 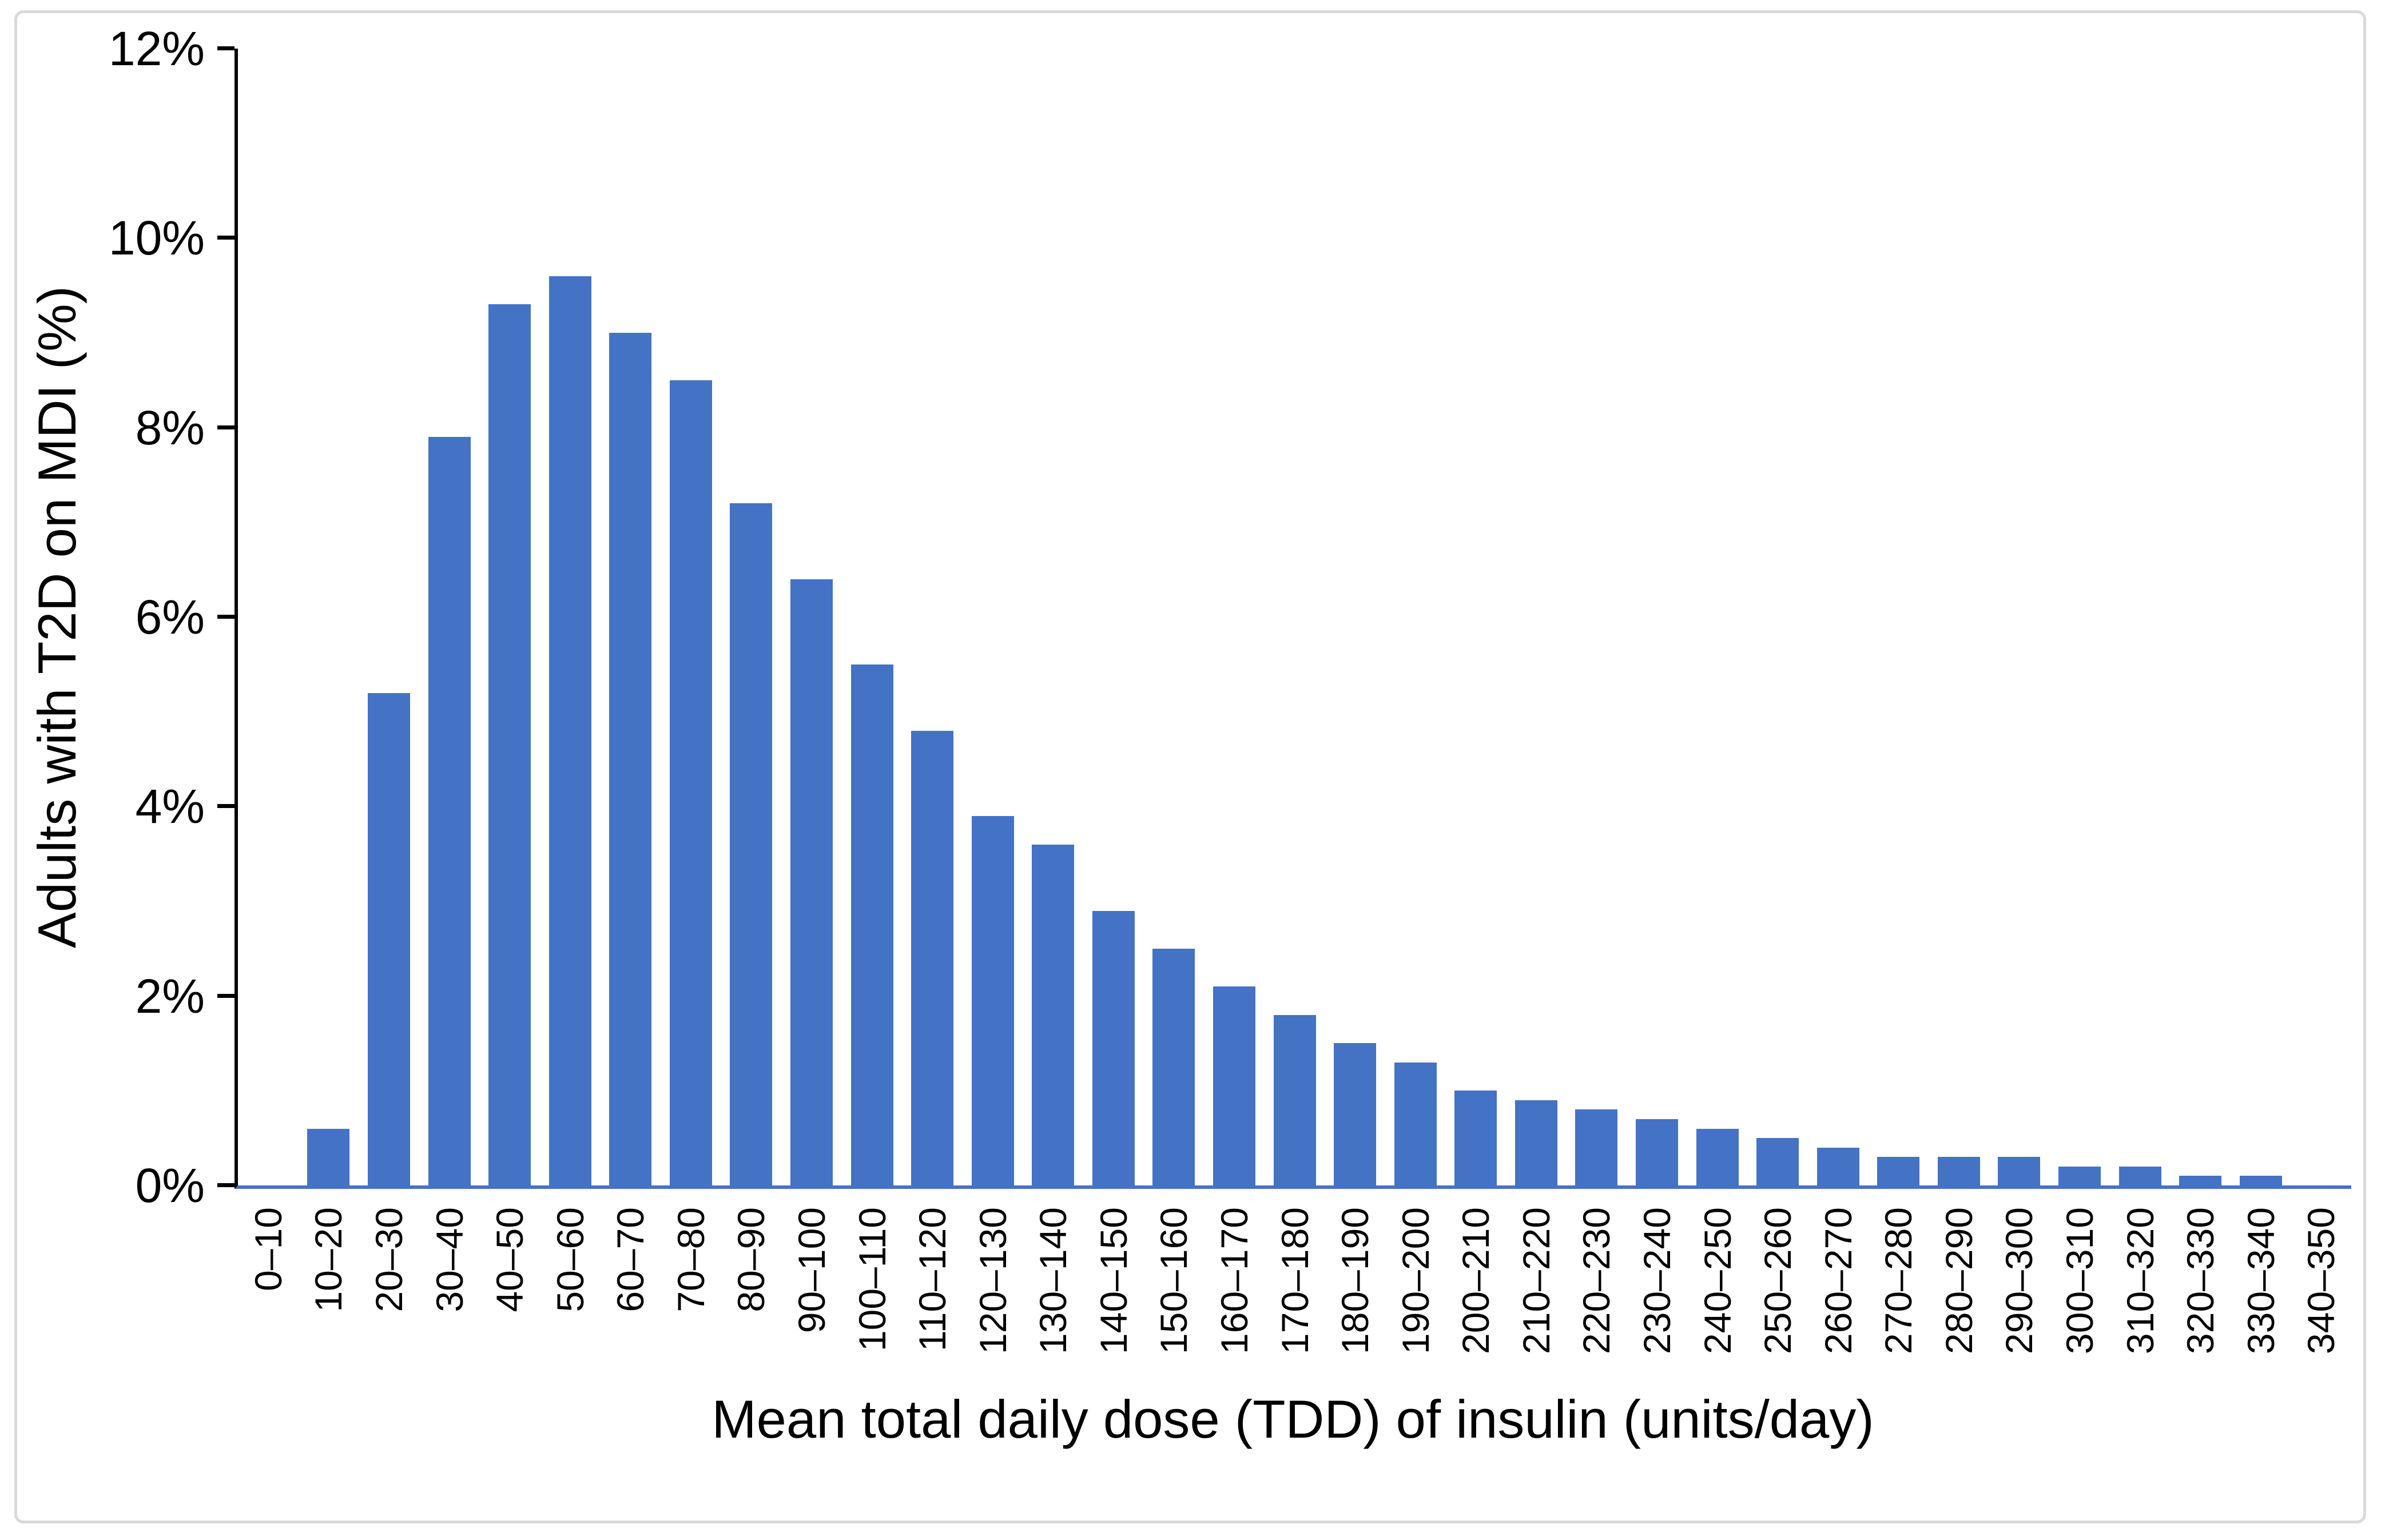 What do you see at coordinates (170, 806) in the screenshot?
I see `y-tick-label: 4%` at bounding box center [170, 806].